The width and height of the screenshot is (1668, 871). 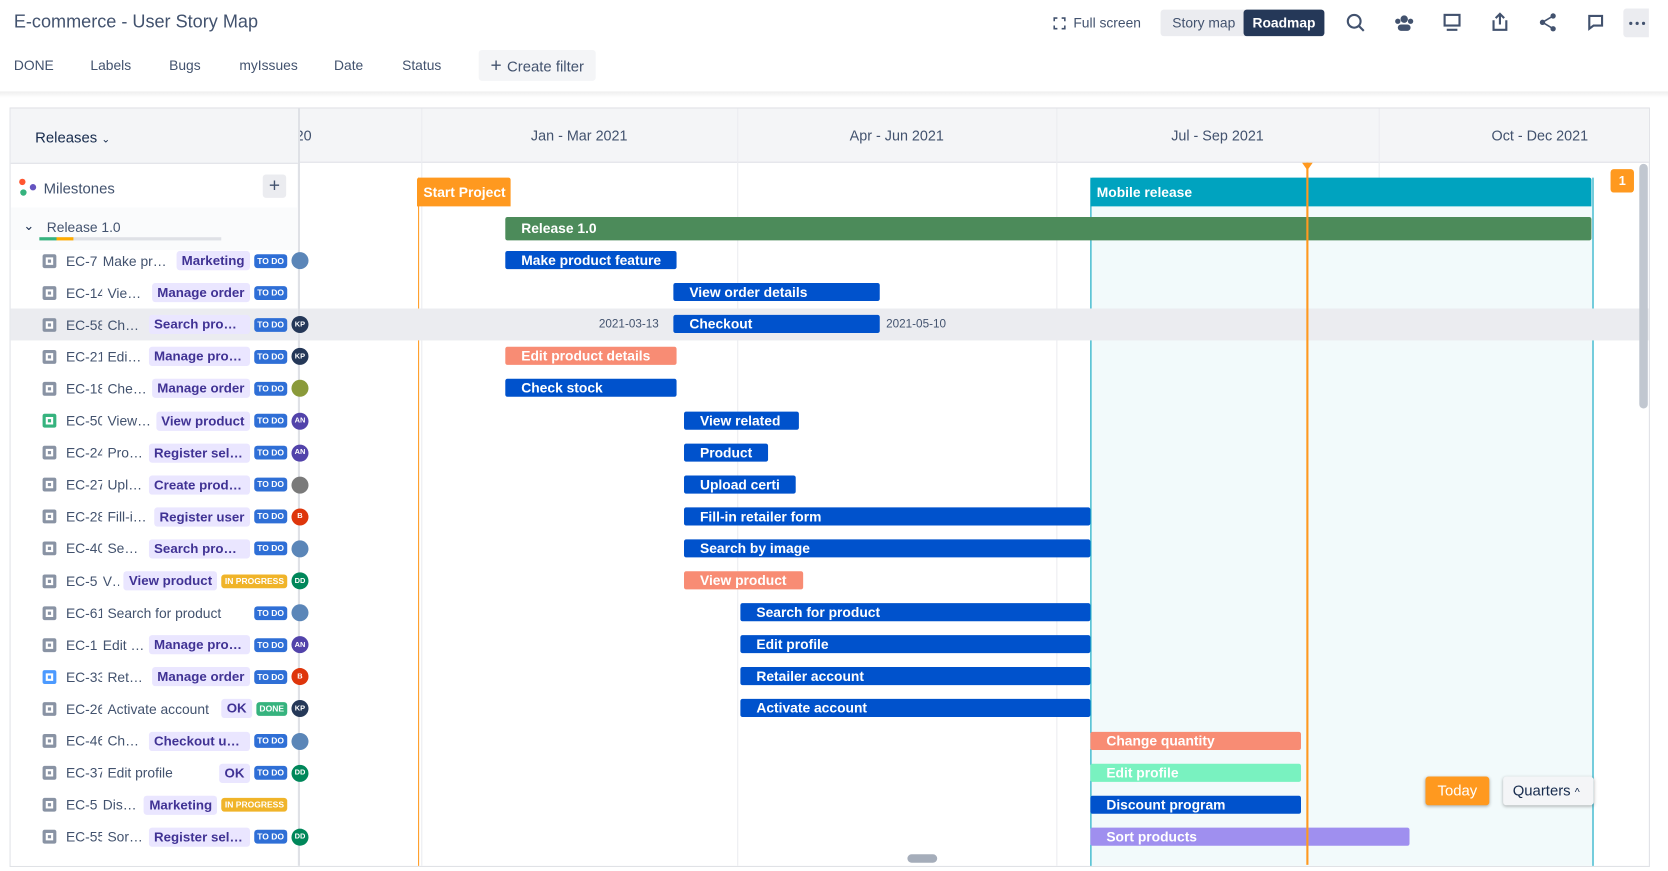 What do you see at coordinates (300, 453) in the screenshot?
I see `avatar: AN` at bounding box center [300, 453].